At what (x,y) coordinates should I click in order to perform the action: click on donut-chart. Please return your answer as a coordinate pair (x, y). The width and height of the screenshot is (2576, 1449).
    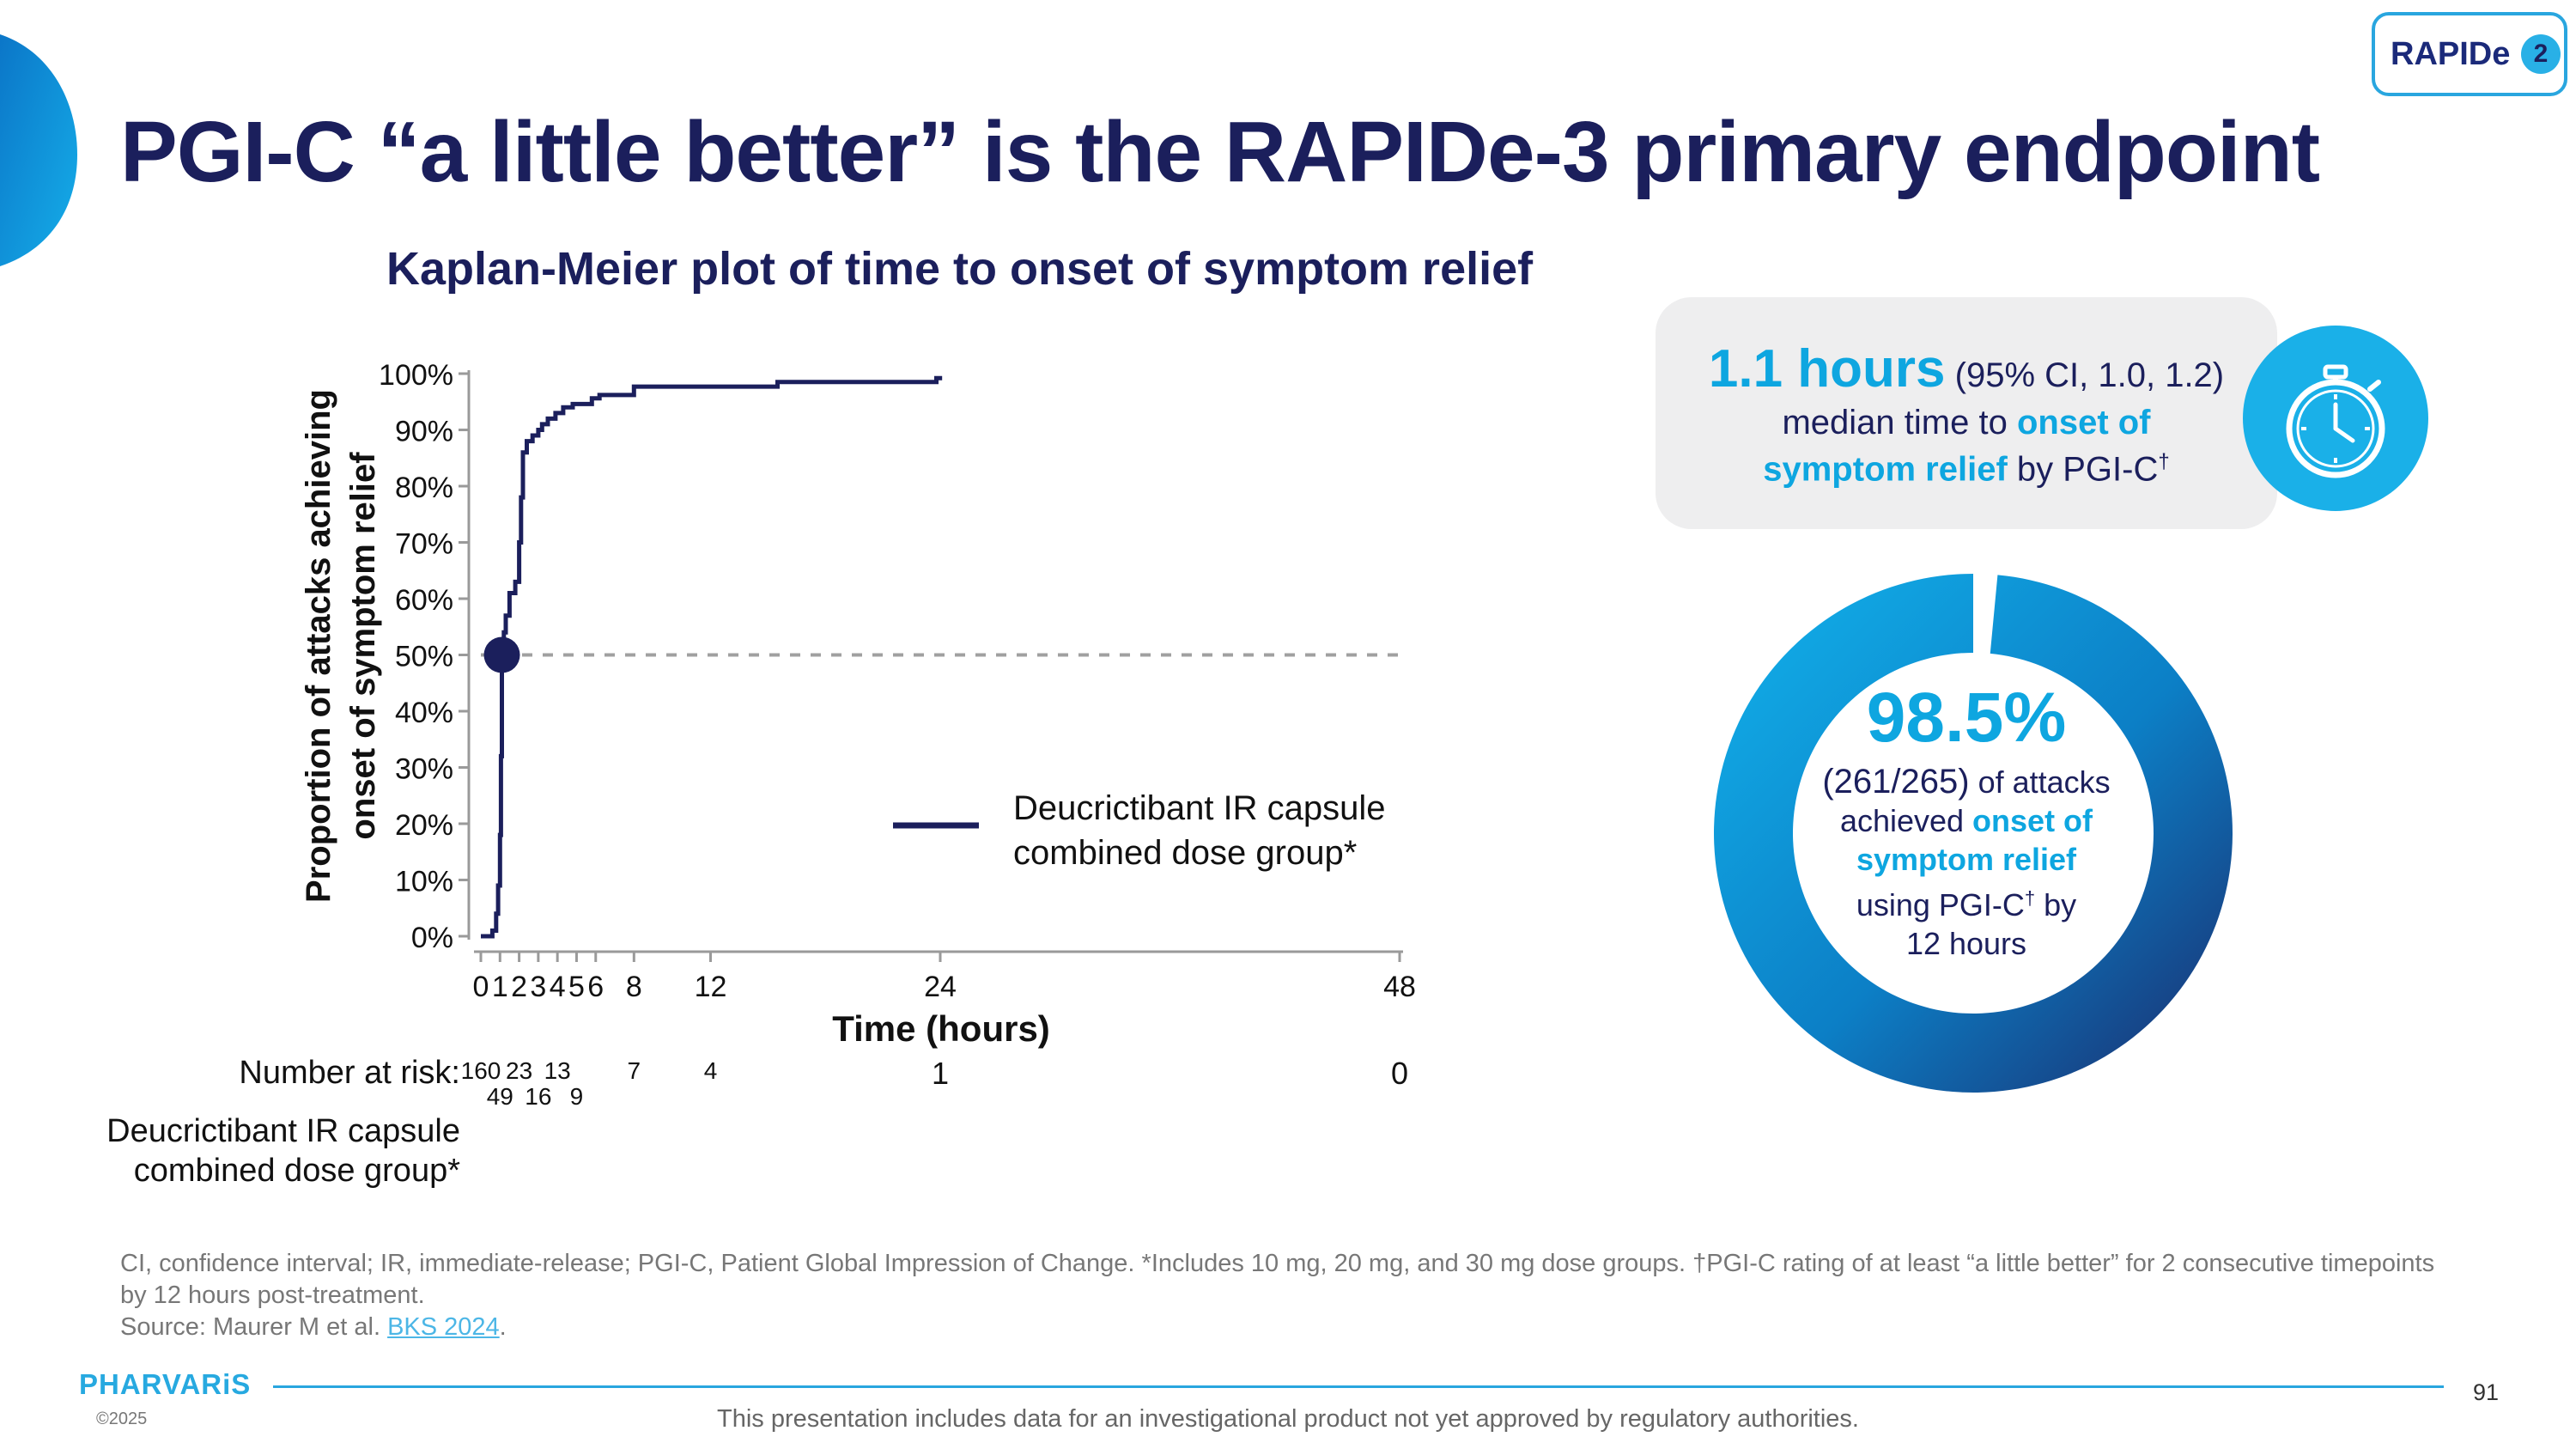
    Looking at the image, I should click on (1974, 833).